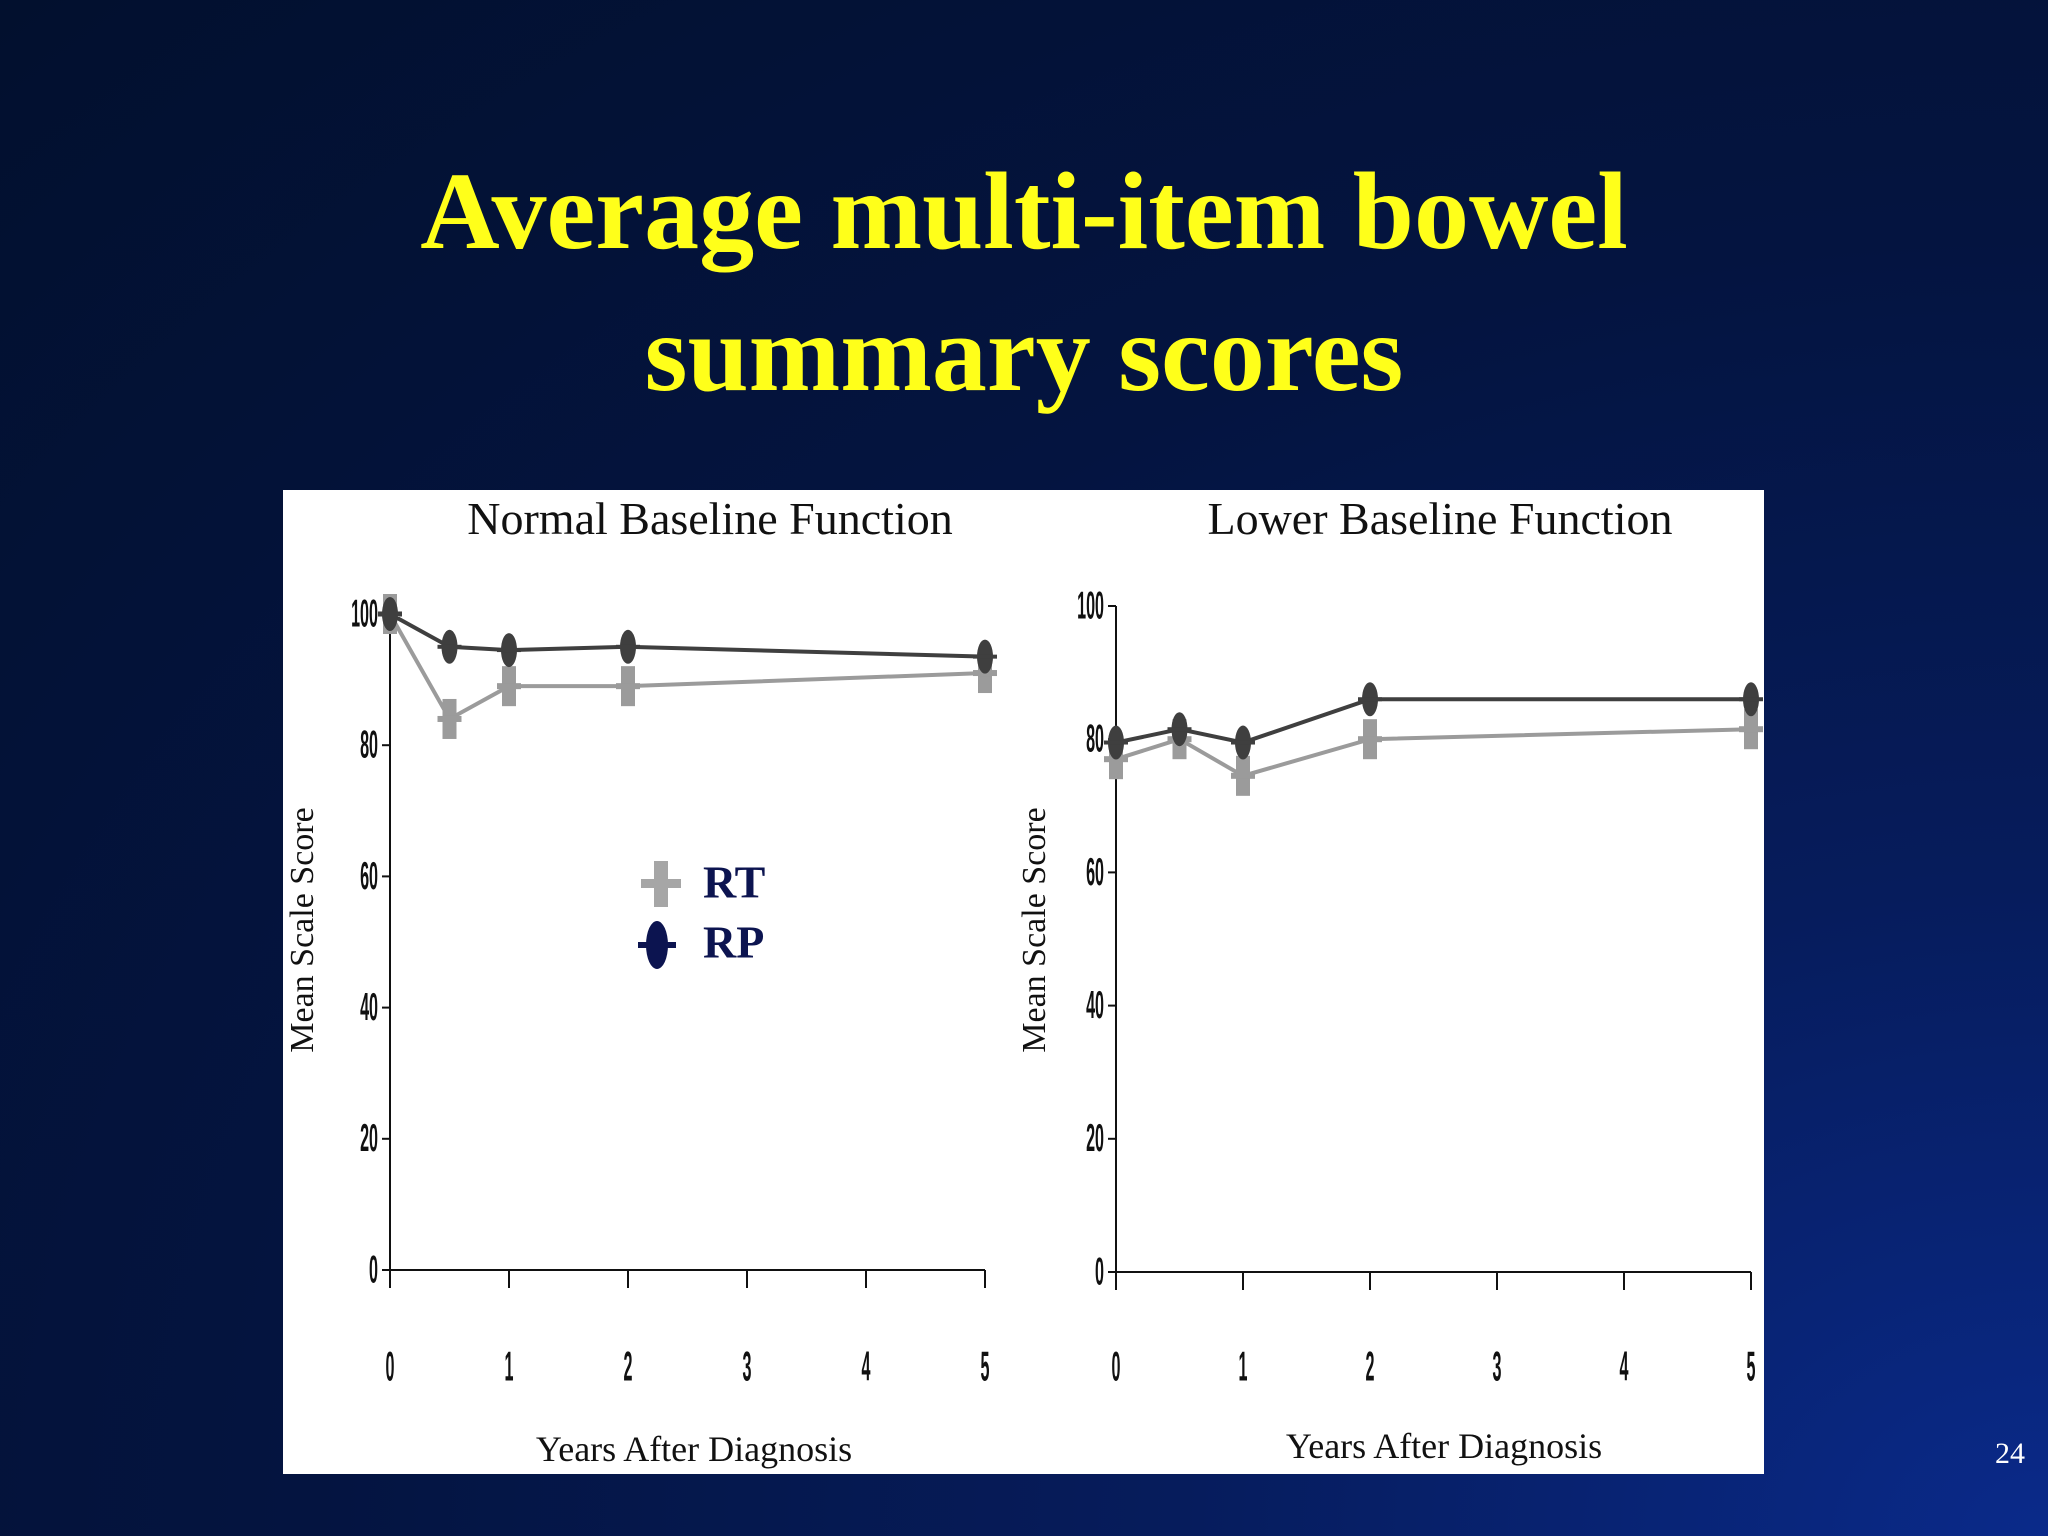 This screenshot has width=2048, height=1536. I want to click on chart1-x-tick-label: 4, so click(866, 1365).